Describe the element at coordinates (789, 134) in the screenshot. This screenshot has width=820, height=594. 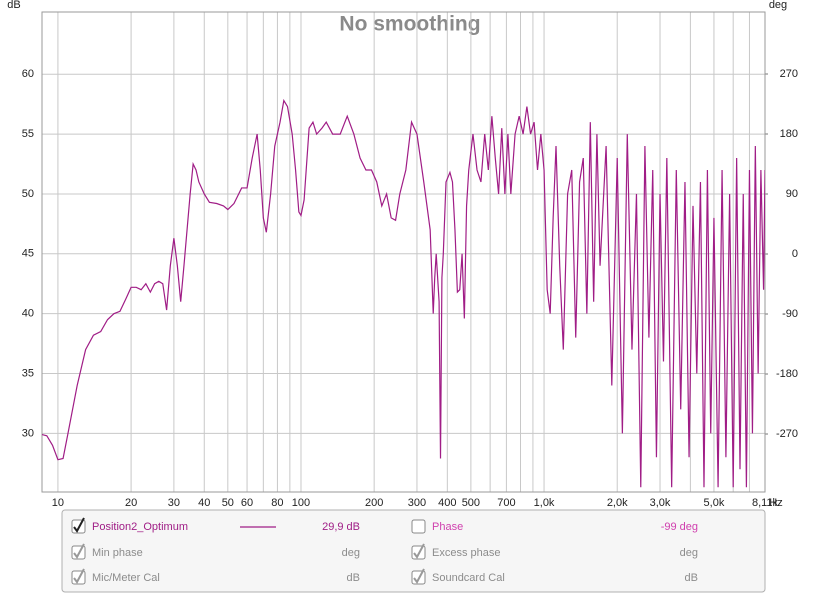
I see `y2-tick-label: 180` at that location.